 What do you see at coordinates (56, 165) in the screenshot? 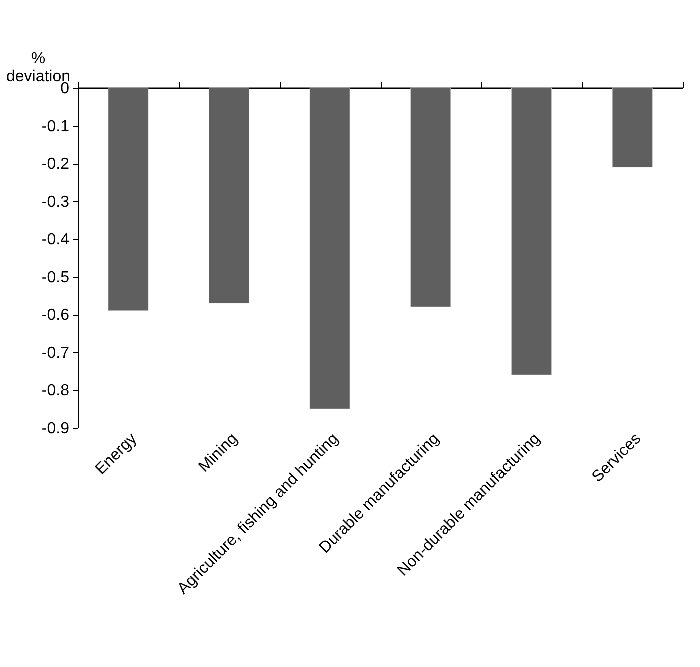
I see `y-tick-label: -0.2` at bounding box center [56, 165].